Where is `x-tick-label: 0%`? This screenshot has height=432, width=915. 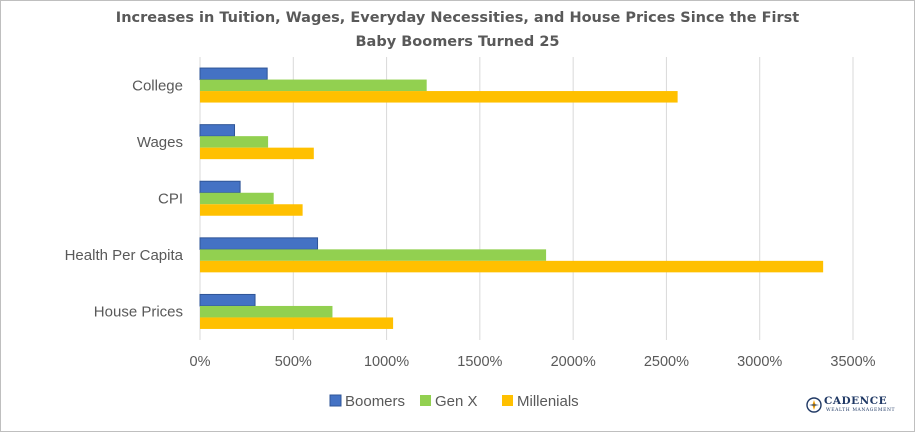 x-tick-label: 0% is located at coordinates (200, 362).